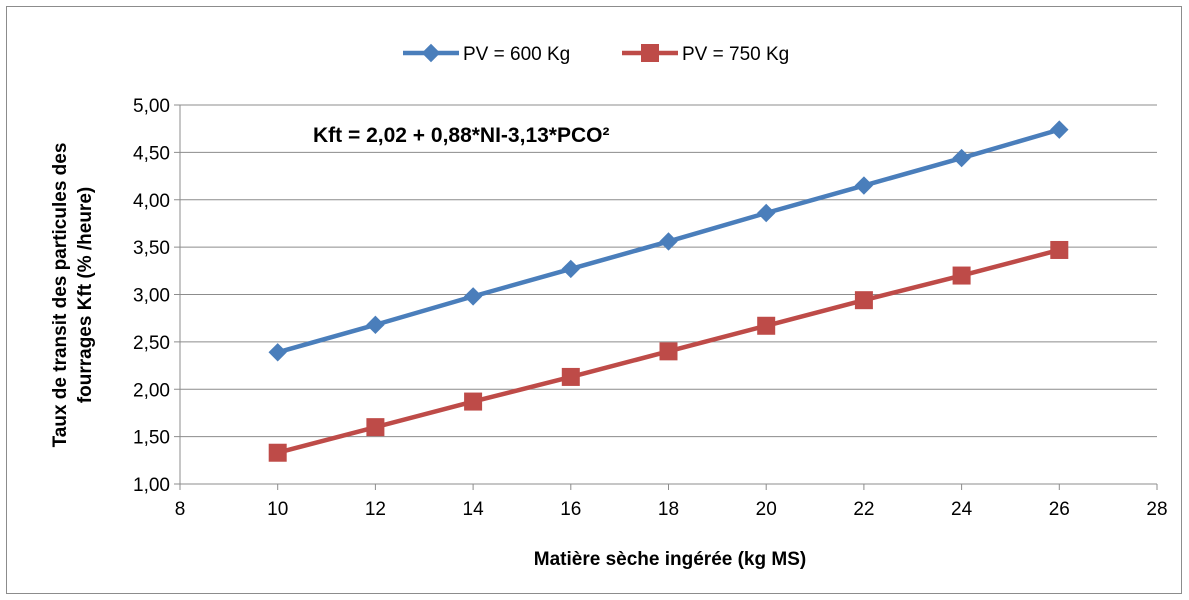  What do you see at coordinates (375, 509) in the screenshot?
I see `x-tick-label: 12` at bounding box center [375, 509].